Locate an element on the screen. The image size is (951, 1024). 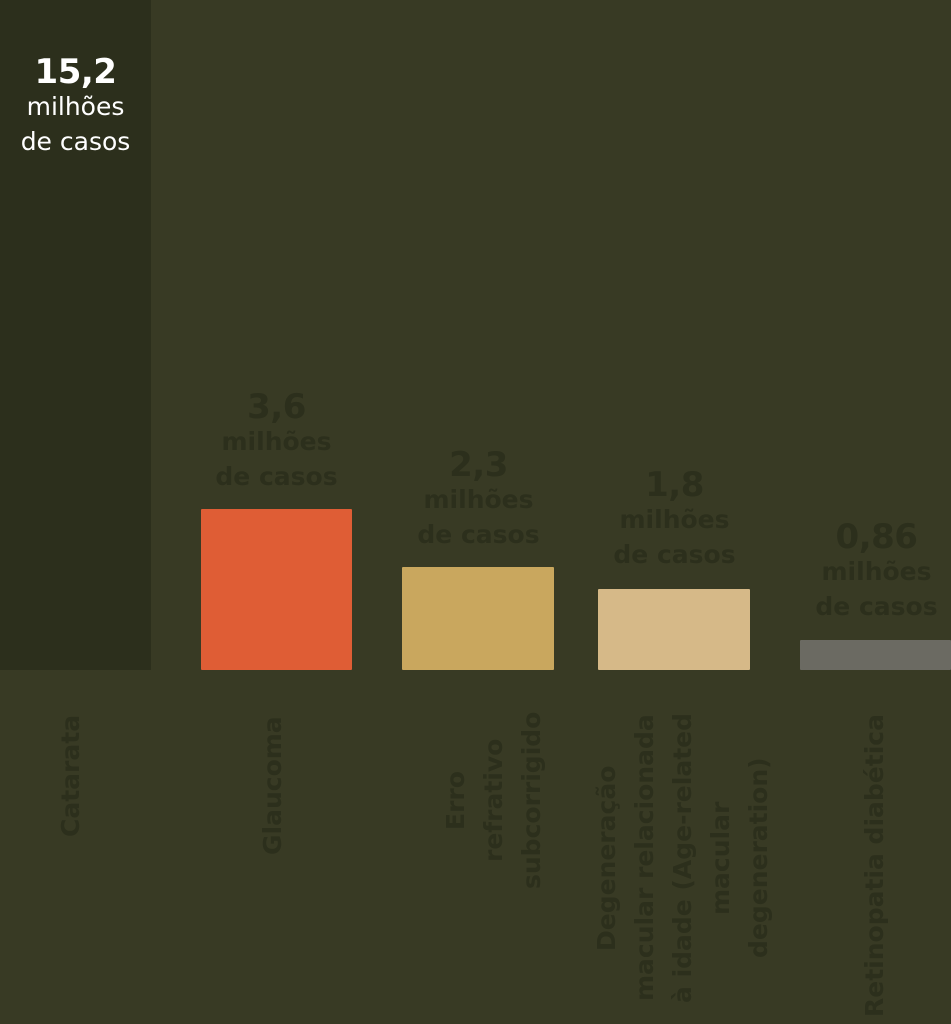
bar-retinopatia-diabetica is located at coordinates (875, 655).